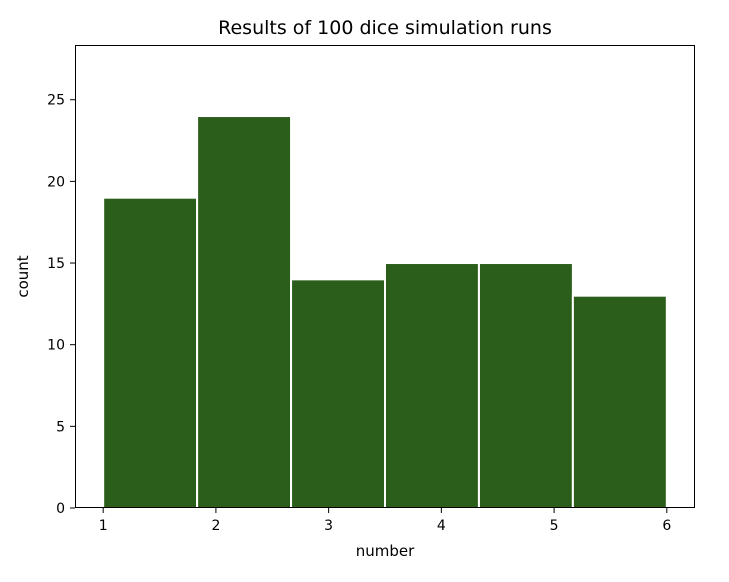 This screenshot has width=729, height=582. I want to click on x-tick-label: 6, so click(666, 526).